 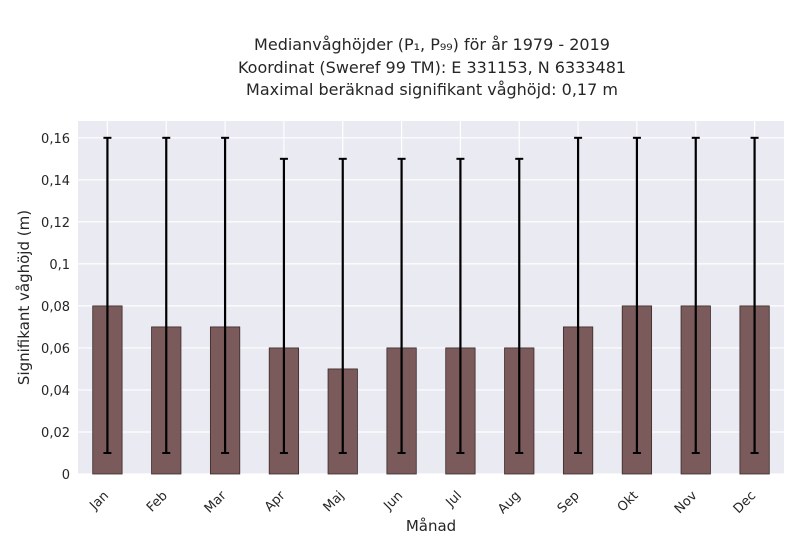 What do you see at coordinates (55, 391) in the screenshot?
I see `y-tick-label: 0,04` at bounding box center [55, 391].